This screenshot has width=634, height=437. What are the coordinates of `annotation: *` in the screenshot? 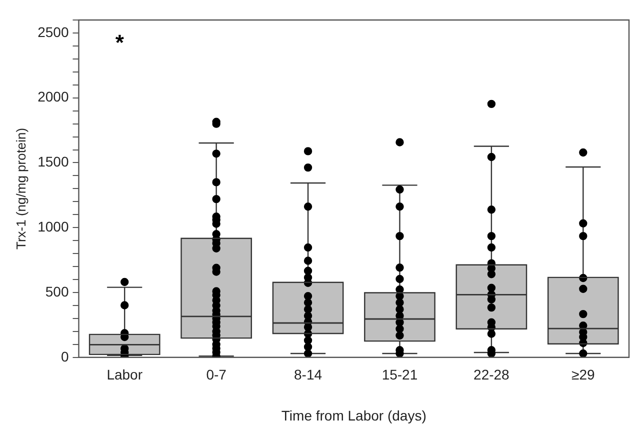 It's located at (119, 43).